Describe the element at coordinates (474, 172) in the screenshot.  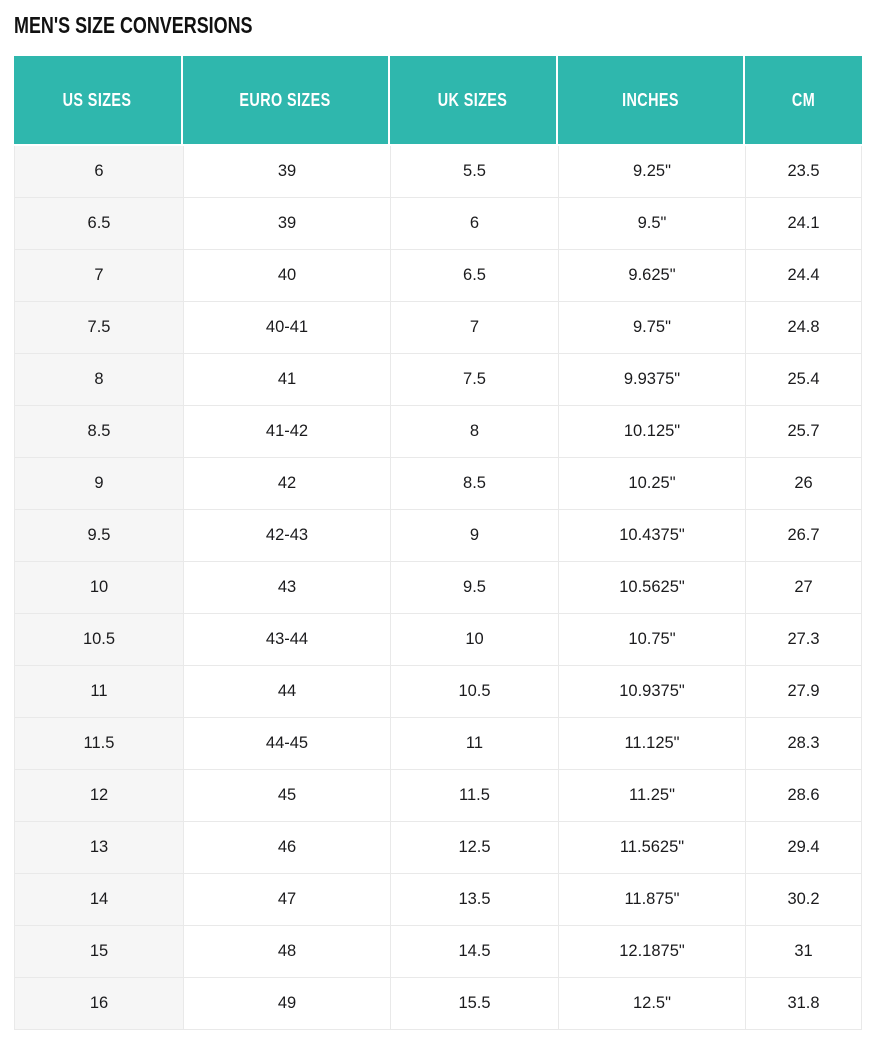
I see `table-cell: 5.5` at that location.